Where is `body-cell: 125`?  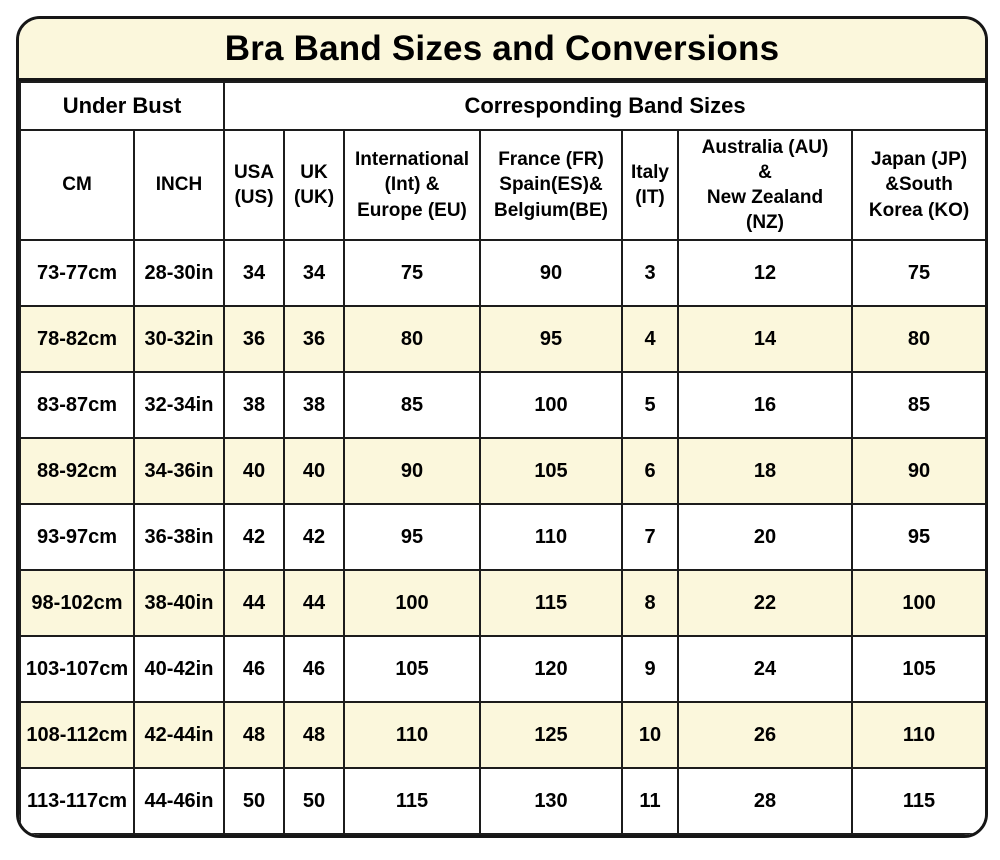 body-cell: 125 is located at coordinates (551, 735).